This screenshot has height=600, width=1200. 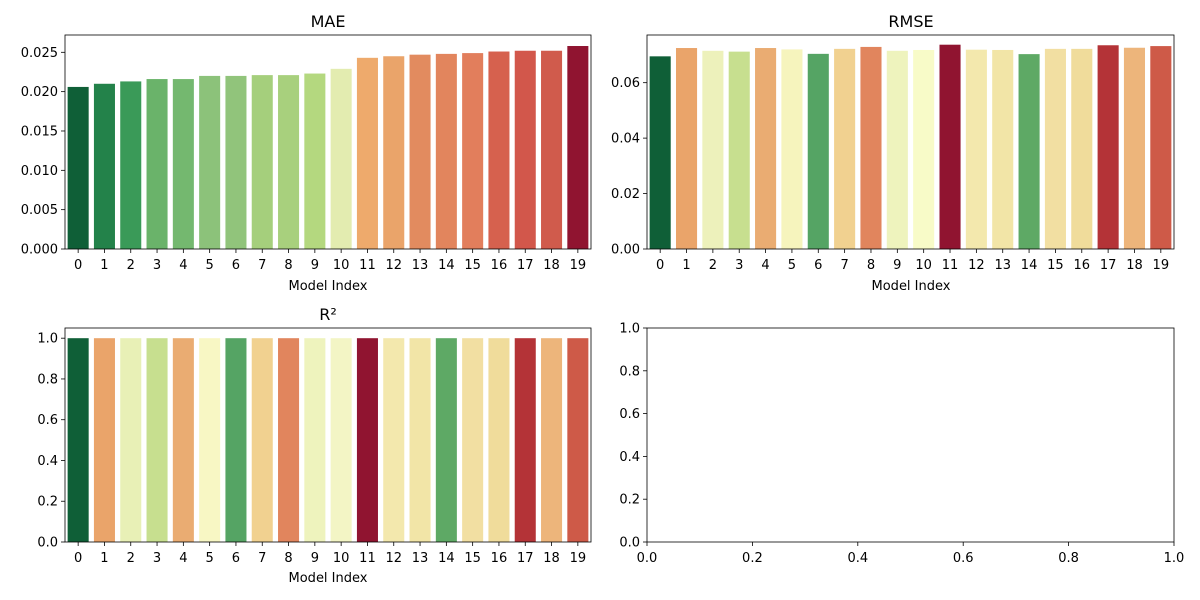 What do you see at coordinates (625, 139) in the screenshot?
I see `rmse-y-tick-label: 0.04` at bounding box center [625, 139].